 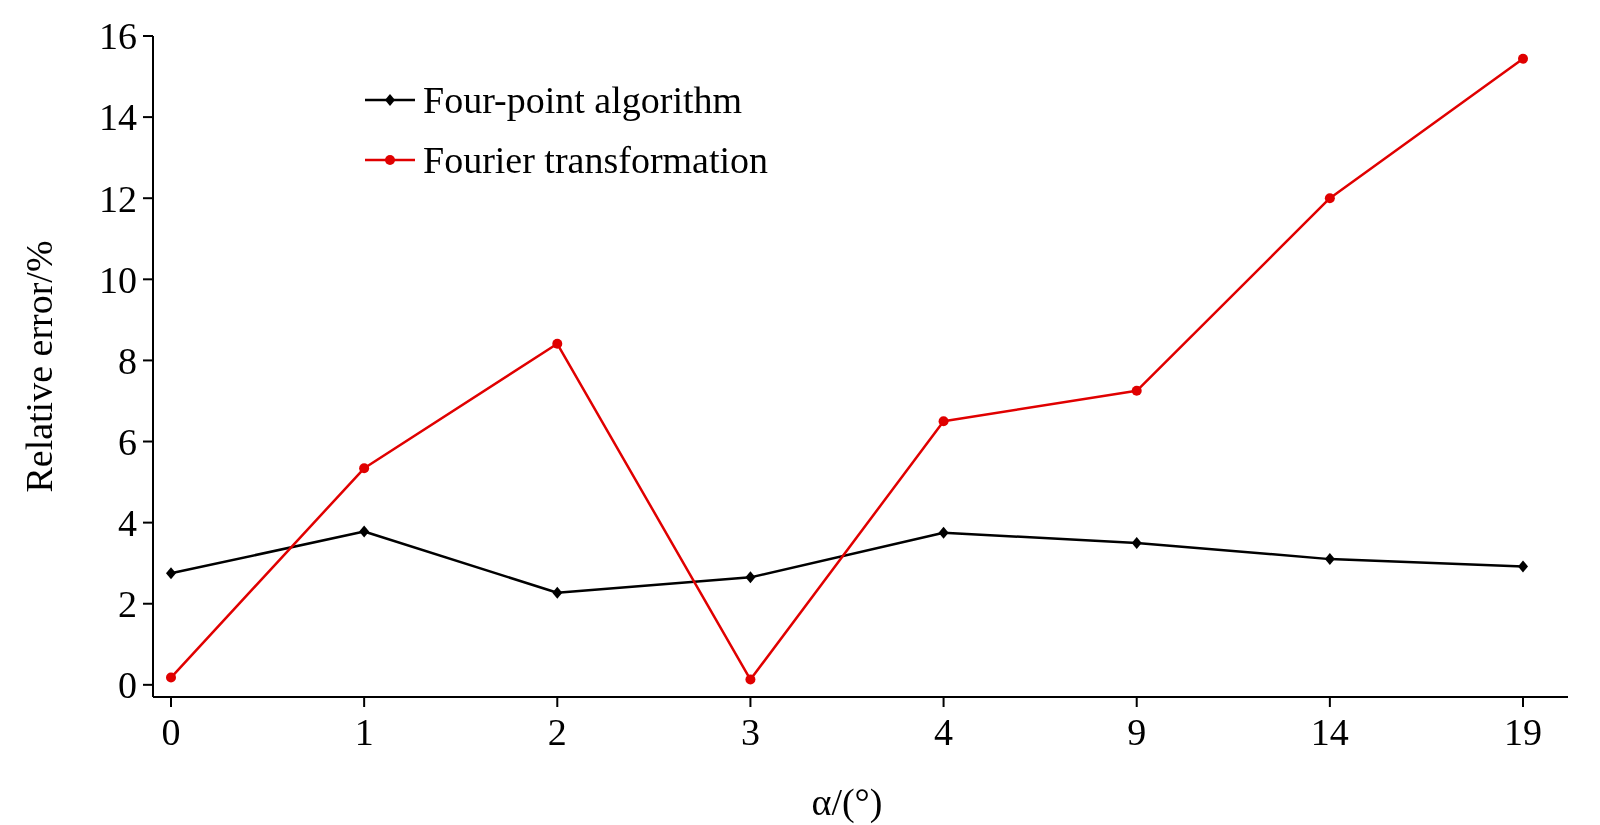 What do you see at coordinates (171, 732) in the screenshot?
I see `x-tick-label: 0` at bounding box center [171, 732].